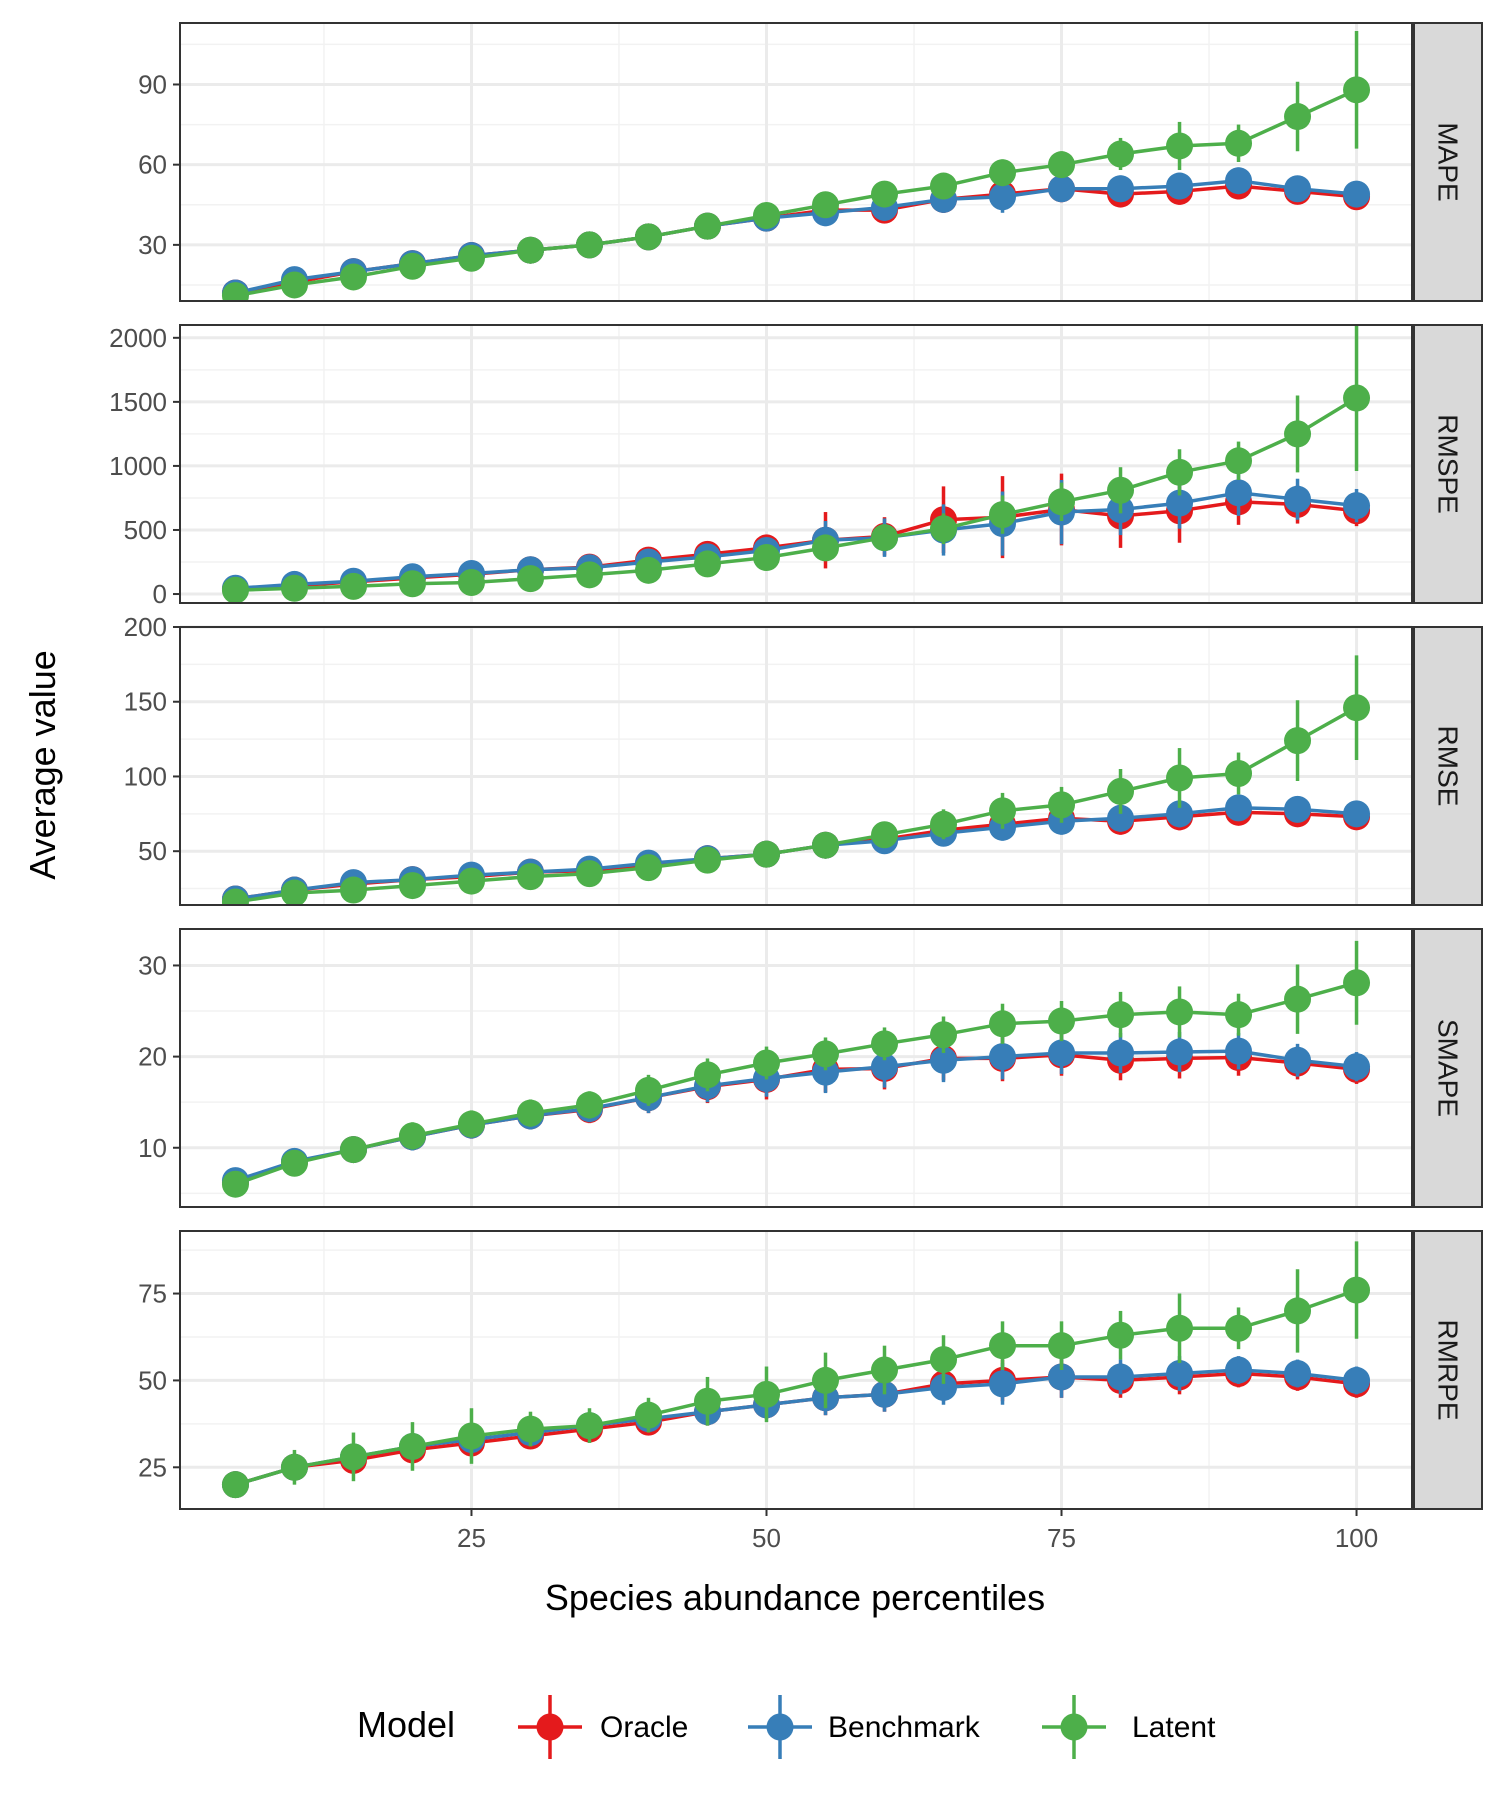  I want to click on y-tick-label: 60, so click(152, 165).